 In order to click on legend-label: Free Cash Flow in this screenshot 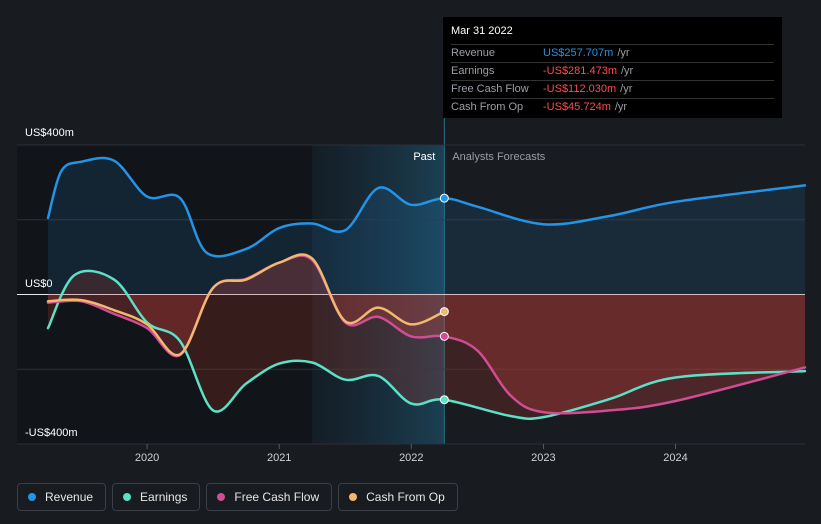, I will do `click(277, 497)`.